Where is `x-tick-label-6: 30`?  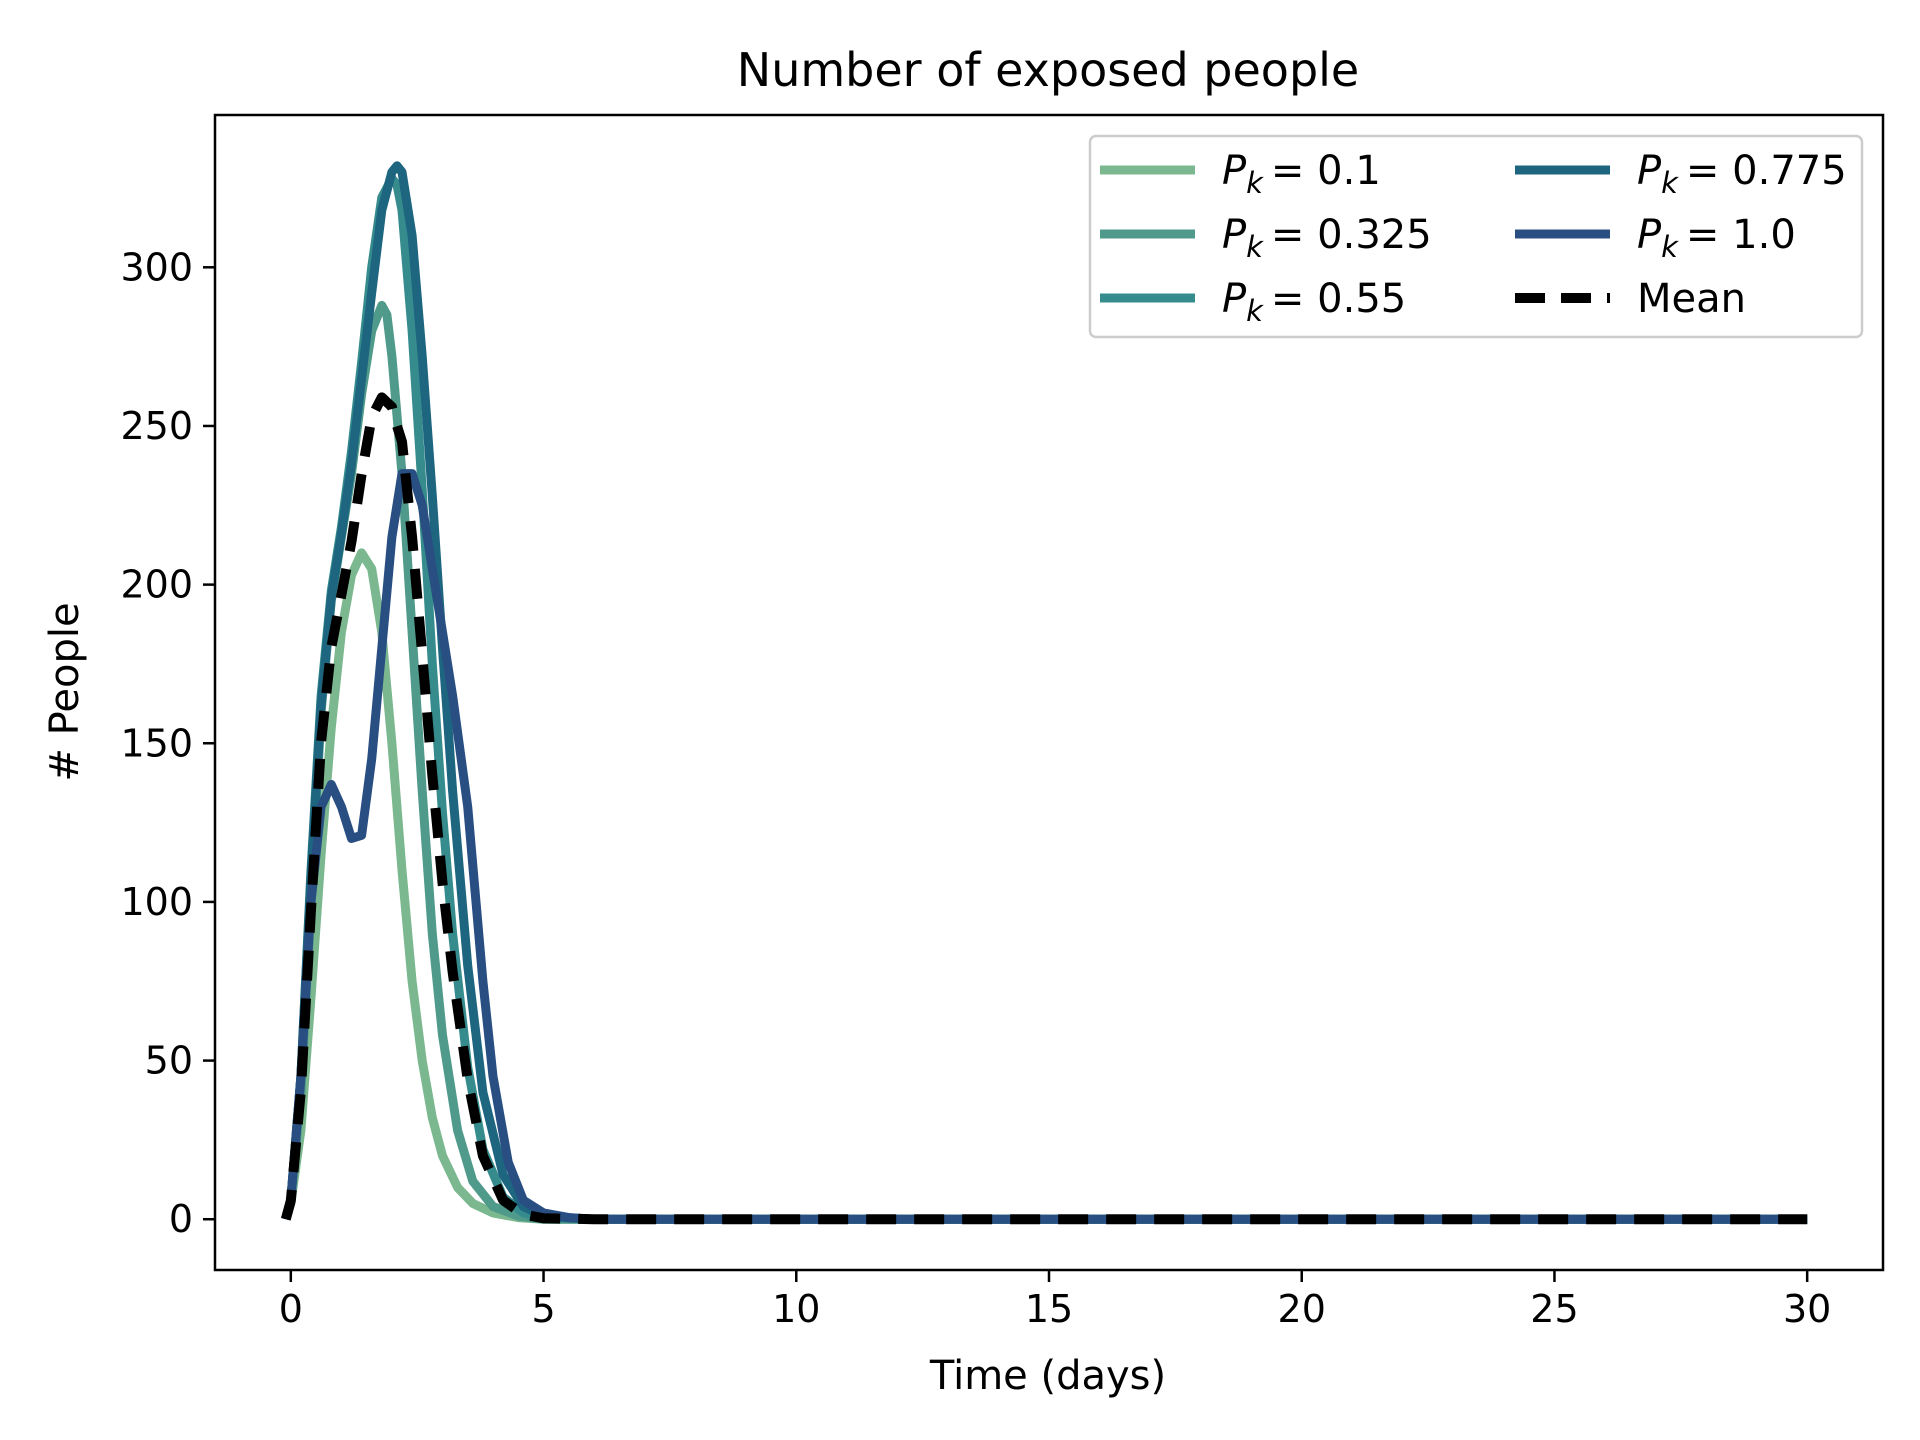
x-tick-label-6: 30 is located at coordinates (1807, 1309).